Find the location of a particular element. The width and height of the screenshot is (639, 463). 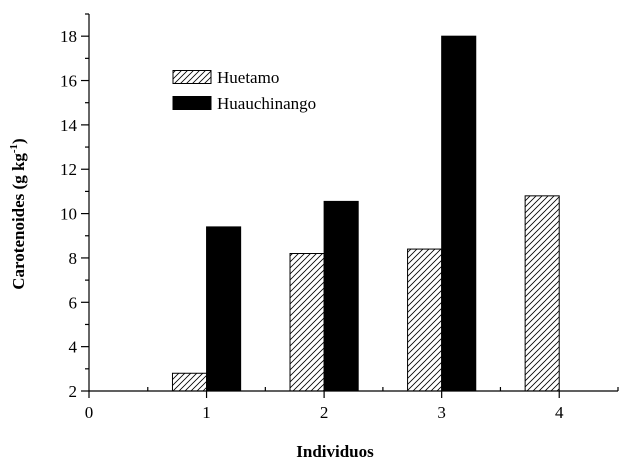

legend-swatch-huetamo is located at coordinates (192, 77).